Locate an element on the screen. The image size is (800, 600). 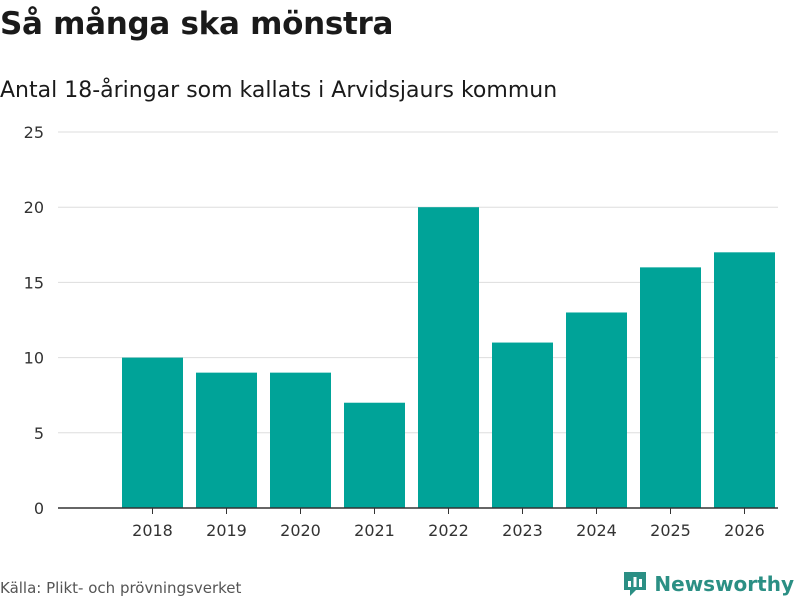
y-tick-label-25: 25 is located at coordinates (34, 132).